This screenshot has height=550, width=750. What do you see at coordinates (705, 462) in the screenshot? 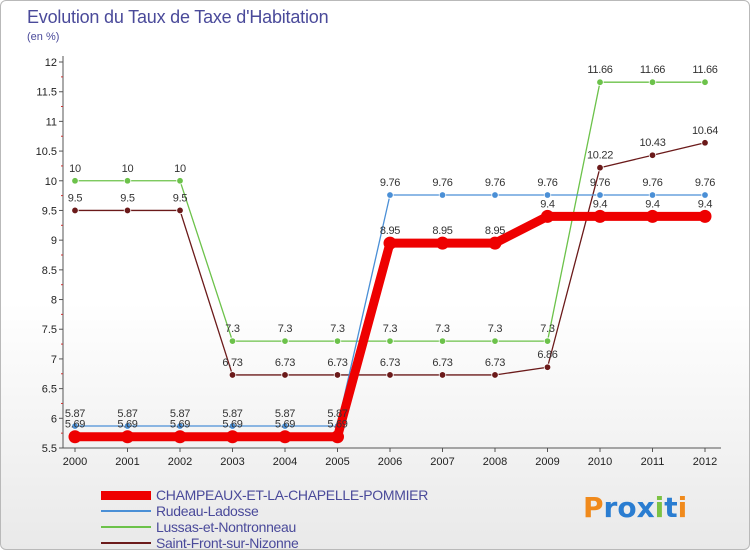
I see `x-tick-label: 2012` at bounding box center [705, 462].